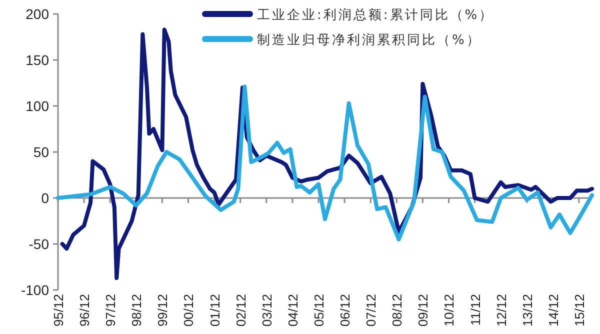  Describe the element at coordinates (501, 310) in the screenshot. I see `x-tick-label: 12/12` at that location.